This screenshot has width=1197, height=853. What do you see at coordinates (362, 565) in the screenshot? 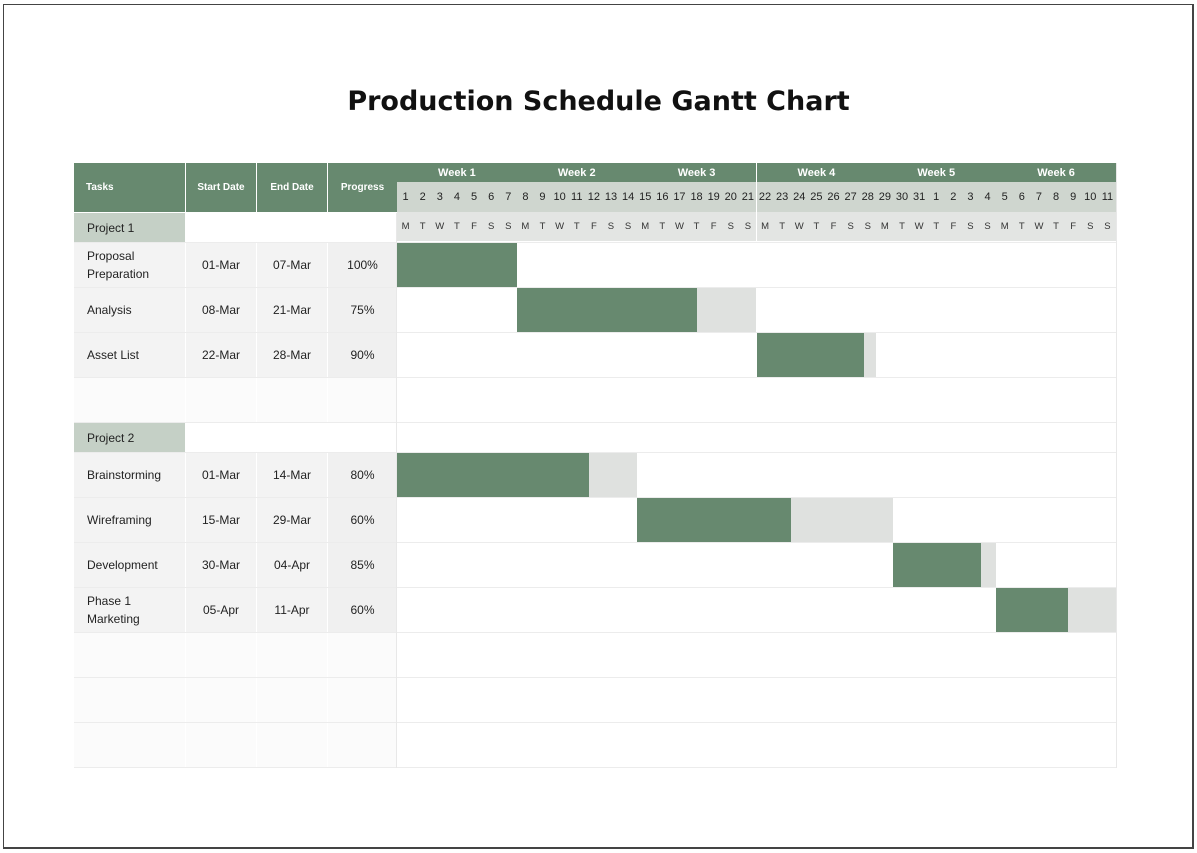
I see `progress-value: 85%` at bounding box center [362, 565].